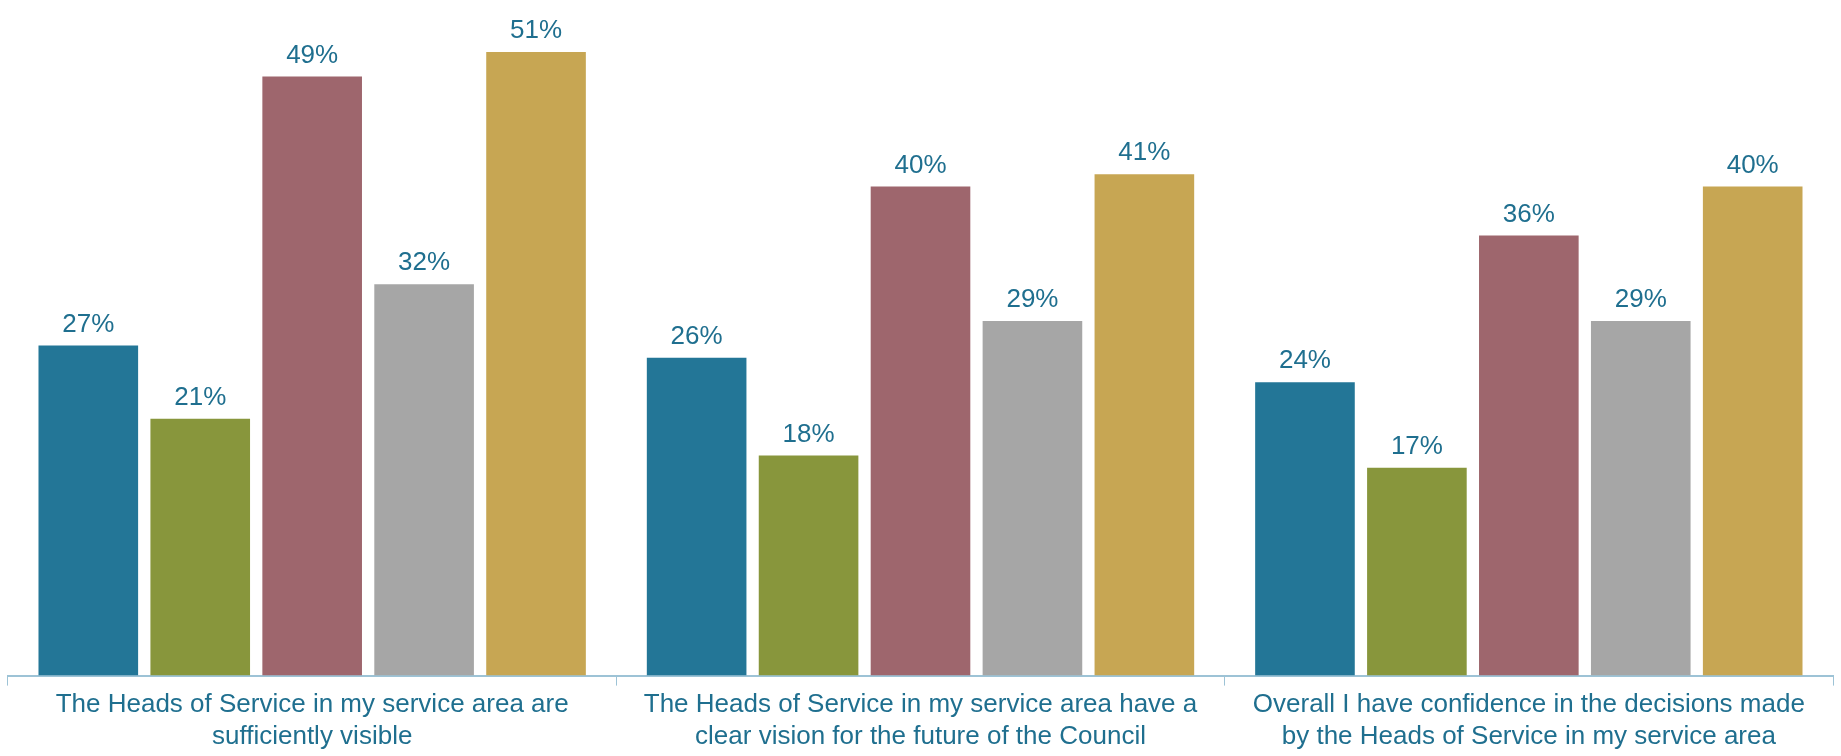 This screenshot has height=756, width=1841. Describe the element at coordinates (200, 396) in the screenshot. I see `data-label: 21%` at that location.